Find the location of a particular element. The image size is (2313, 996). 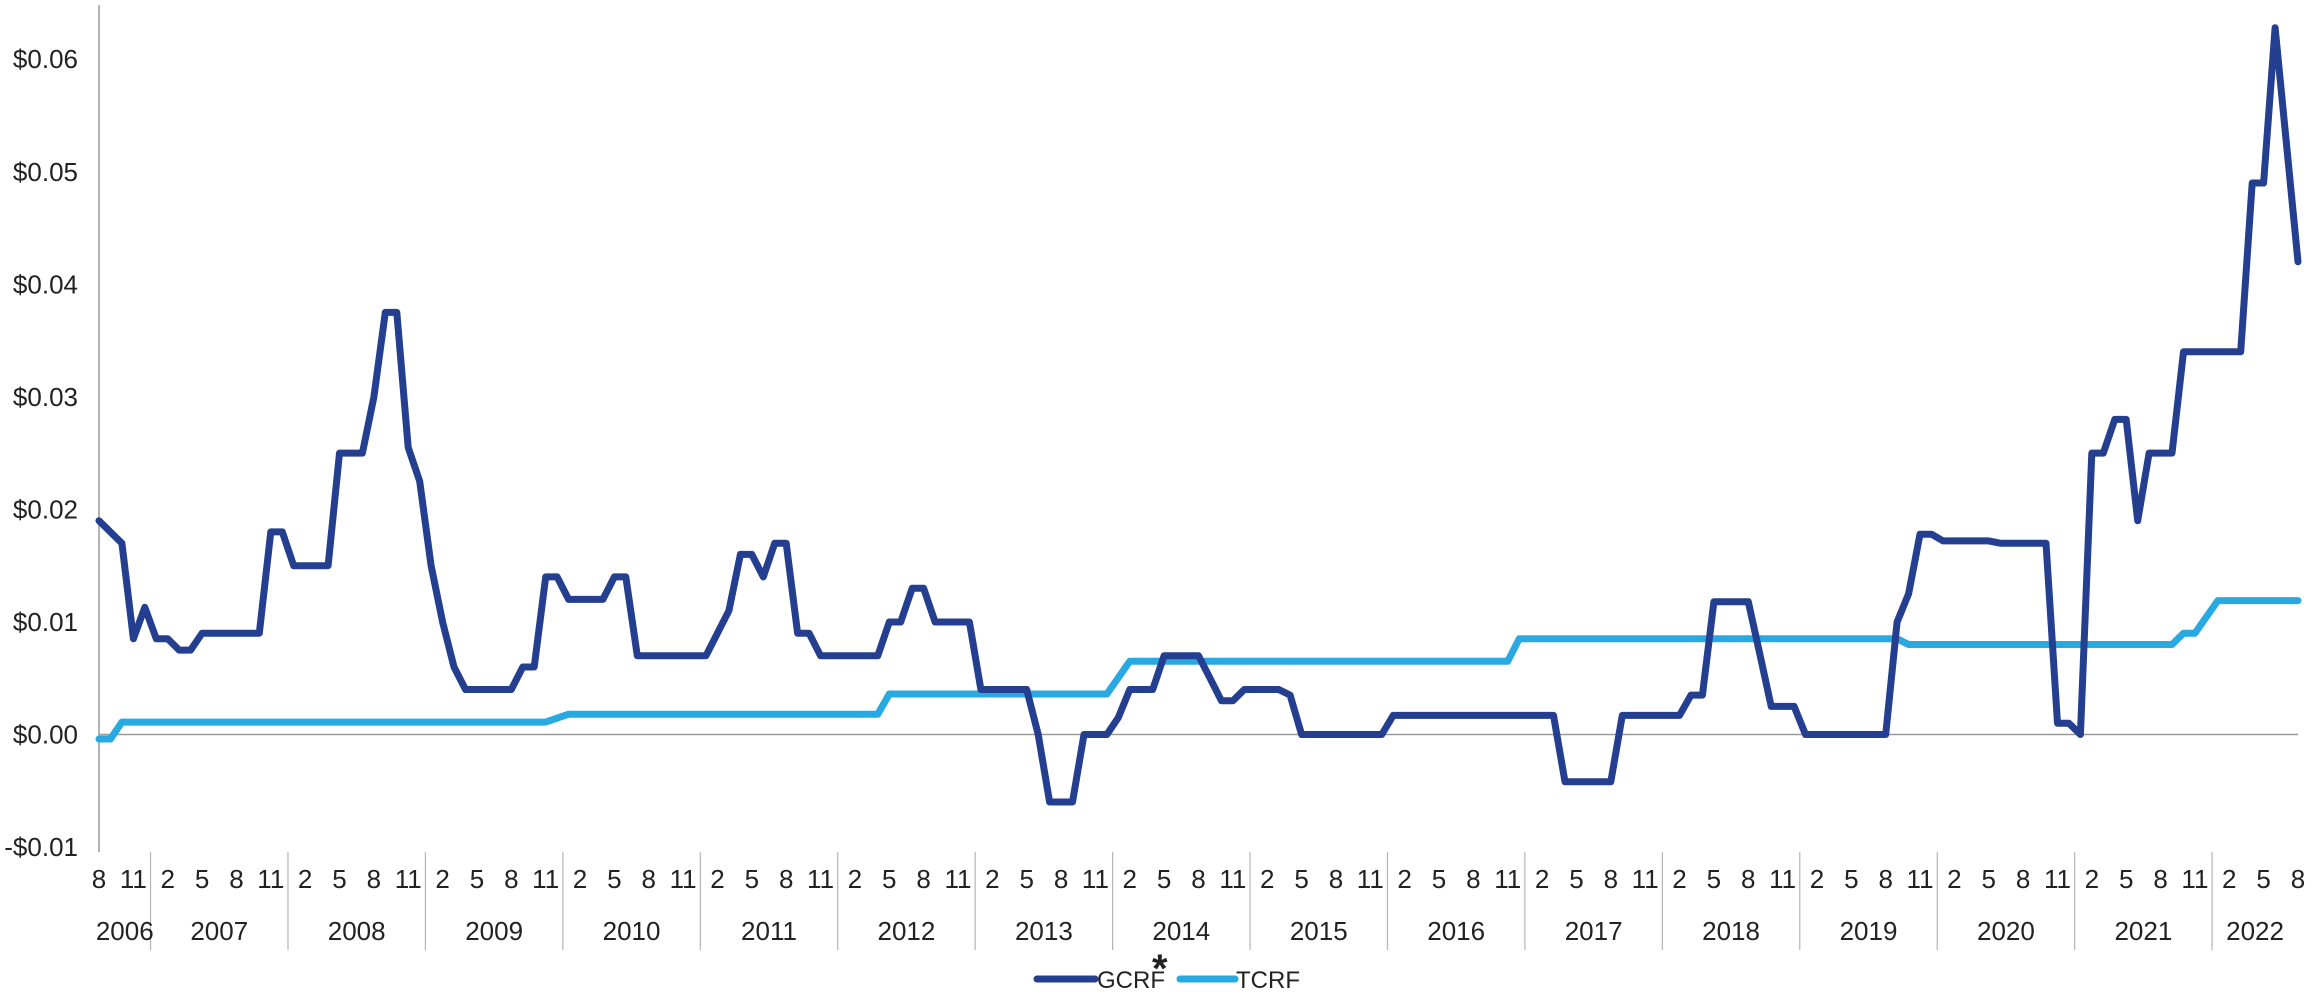

x-year-label: 2007 is located at coordinates (219, 931).